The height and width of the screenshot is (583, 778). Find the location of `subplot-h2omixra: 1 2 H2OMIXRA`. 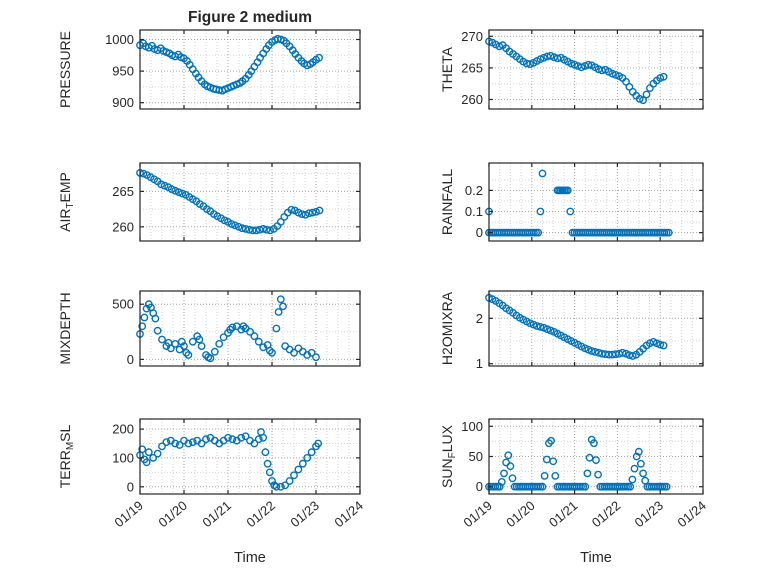

subplot-h2omixra: 1 2 H2OMIXRA is located at coordinates (571, 330).